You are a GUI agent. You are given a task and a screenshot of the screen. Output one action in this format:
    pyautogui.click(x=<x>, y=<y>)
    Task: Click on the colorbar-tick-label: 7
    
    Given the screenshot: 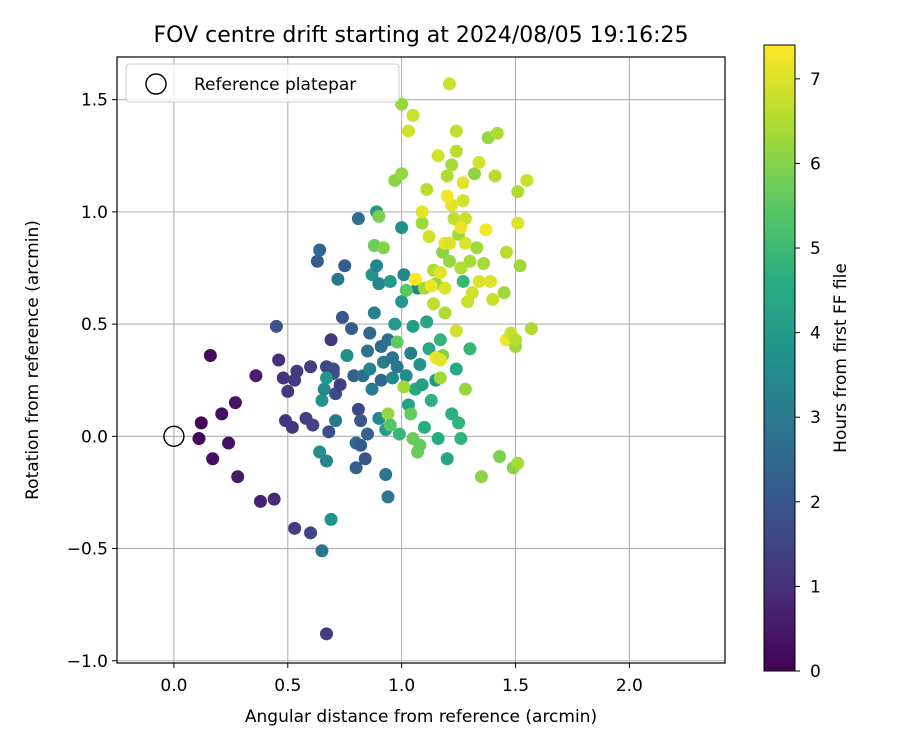 What is the action you would take?
    pyautogui.click(x=815, y=80)
    